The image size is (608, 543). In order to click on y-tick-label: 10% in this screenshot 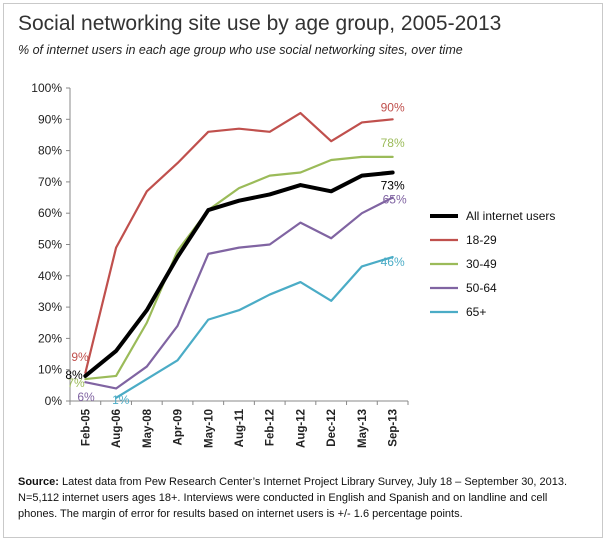, I will do `click(50, 370)`.